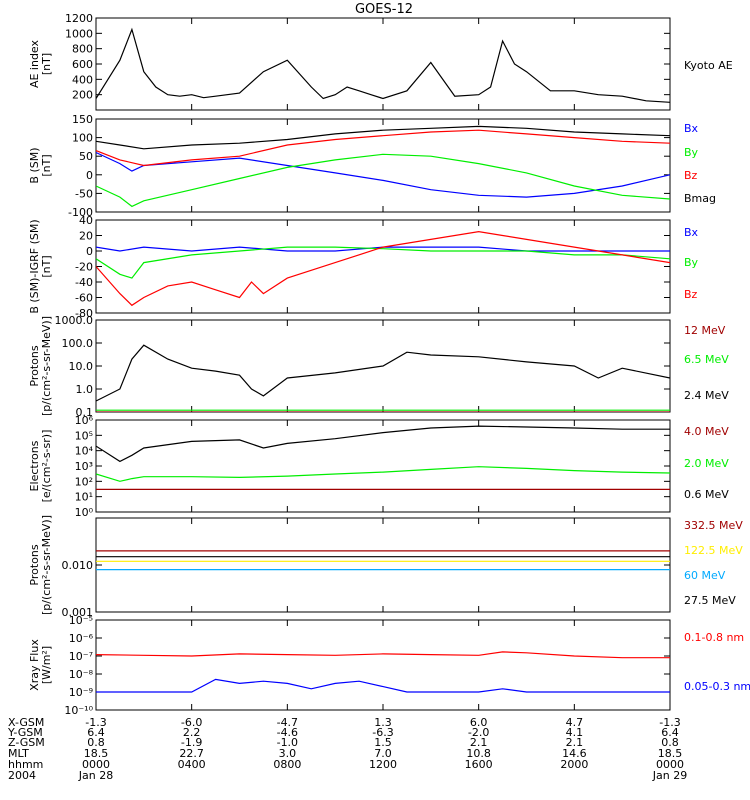  Describe the element at coordinates (384, 9) in the screenshot. I see `chart-title: GOES-12` at that location.